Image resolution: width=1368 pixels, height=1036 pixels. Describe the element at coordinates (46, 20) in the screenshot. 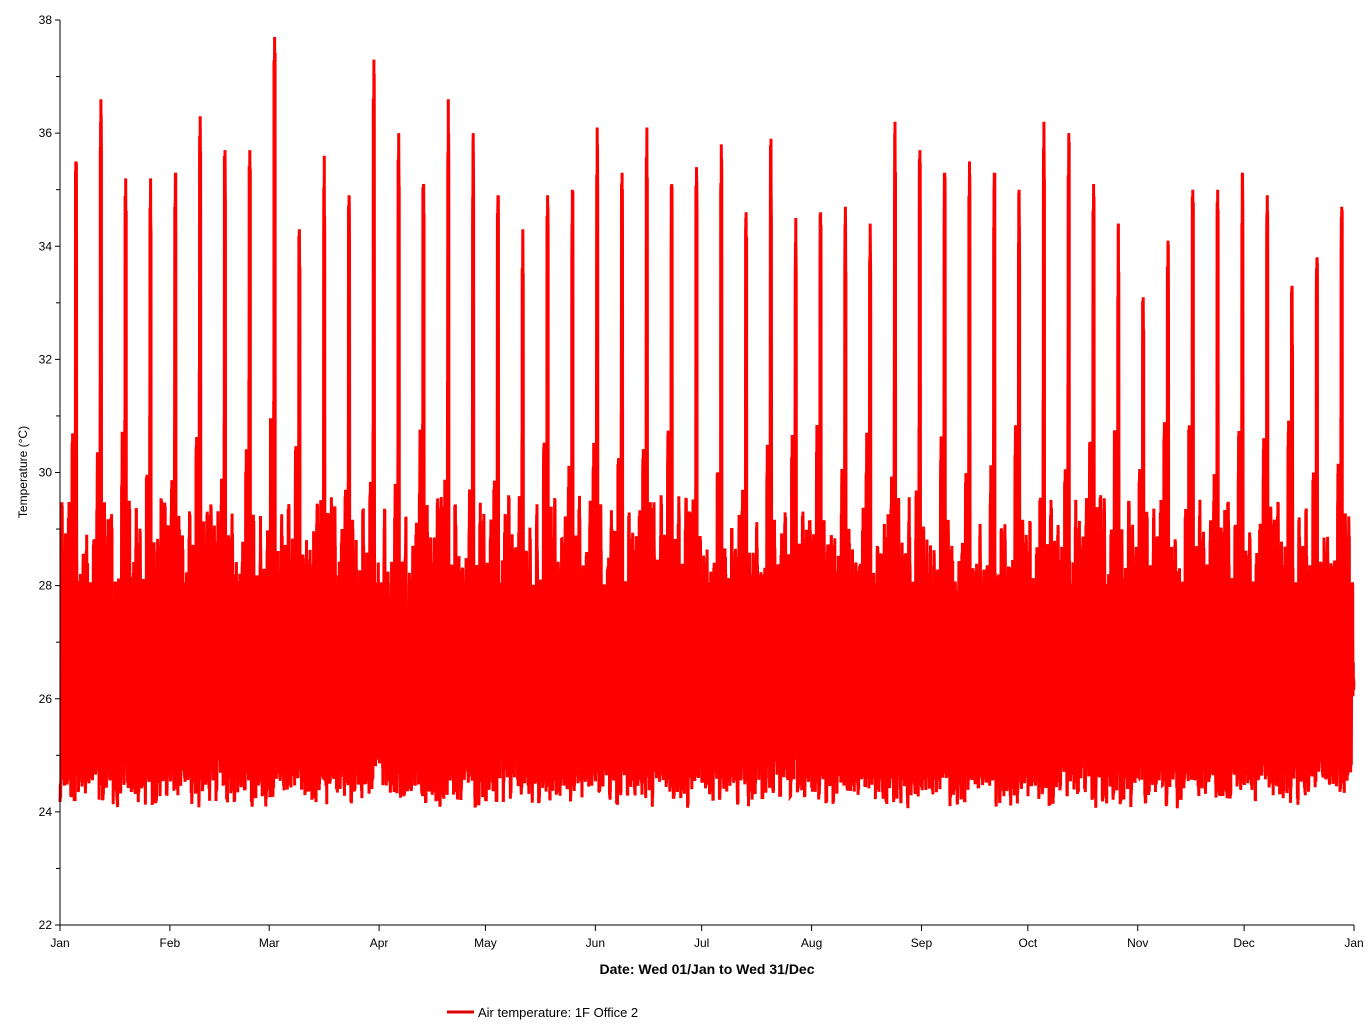

I see `y-tick-label: 38` at that location.